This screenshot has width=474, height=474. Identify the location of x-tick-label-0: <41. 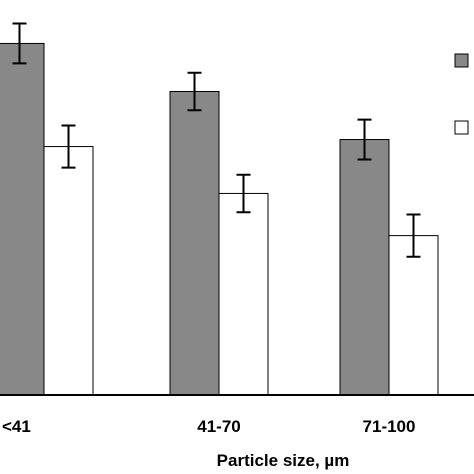
(16, 426).